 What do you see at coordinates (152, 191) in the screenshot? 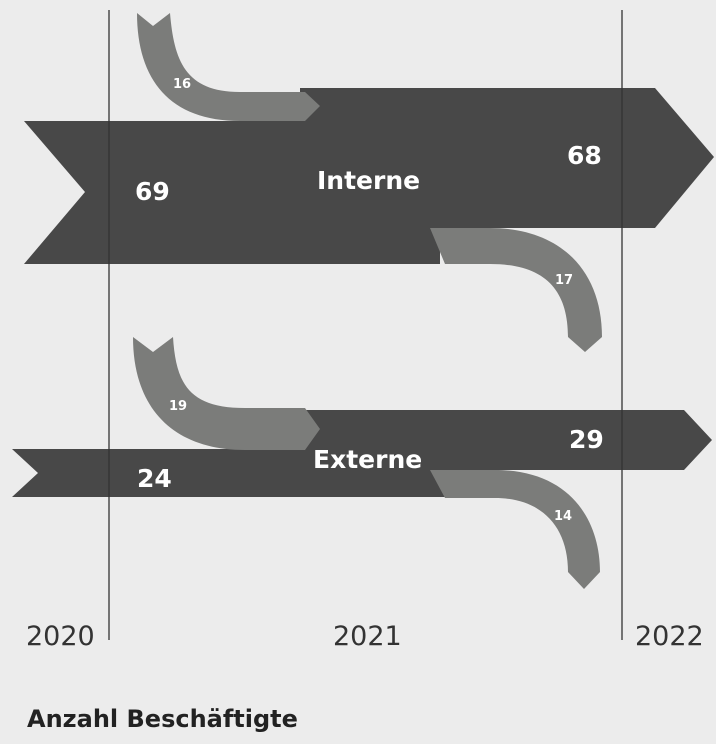
I see `interne-start-value: 69` at bounding box center [152, 191].